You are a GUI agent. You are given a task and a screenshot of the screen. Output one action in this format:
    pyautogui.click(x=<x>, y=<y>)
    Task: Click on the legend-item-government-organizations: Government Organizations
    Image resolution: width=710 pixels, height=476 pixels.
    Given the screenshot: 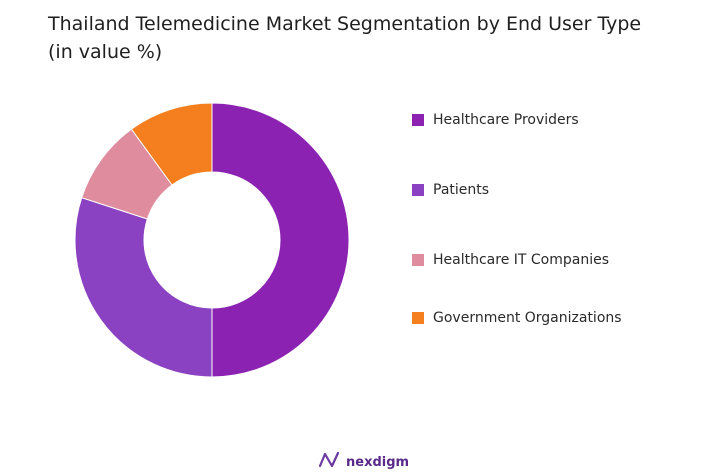 What is the action you would take?
    pyautogui.click(x=517, y=318)
    